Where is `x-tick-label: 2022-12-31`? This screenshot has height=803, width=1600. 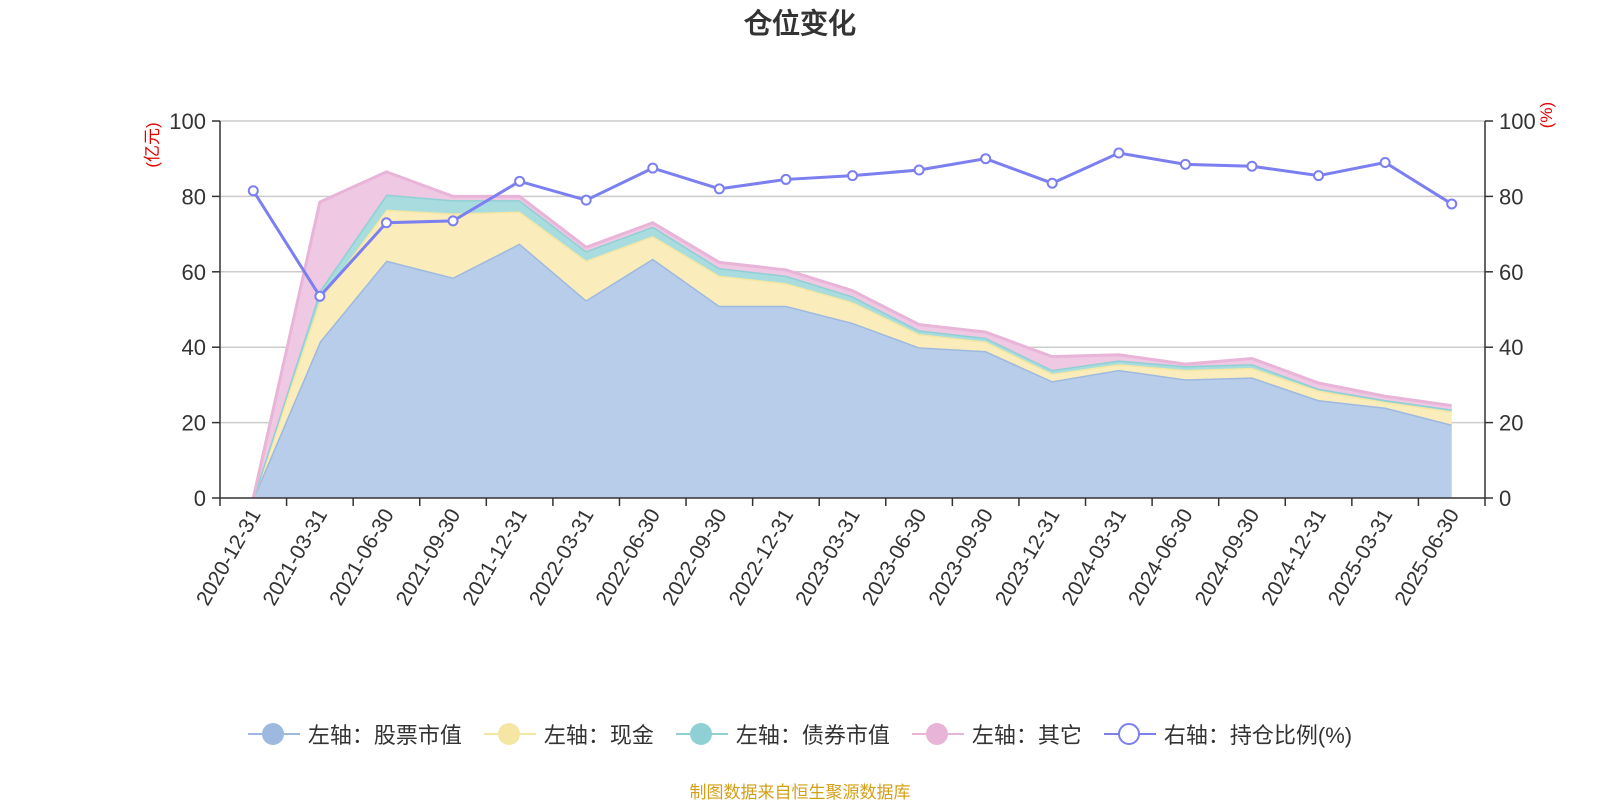 x-tick-label: 2022-12-31 is located at coordinates (762, 557).